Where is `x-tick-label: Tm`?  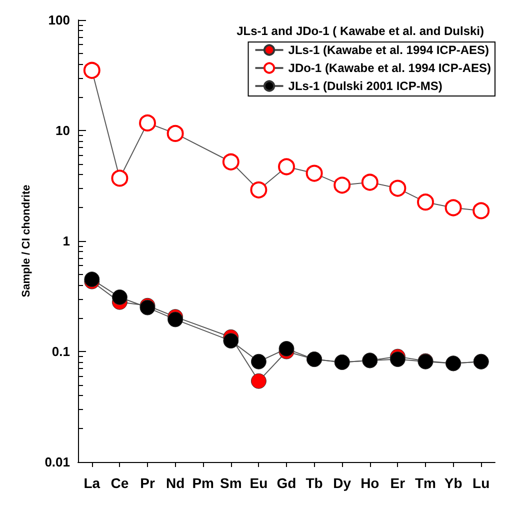 x-tick-label: Tm is located at coordinates (425, 483).